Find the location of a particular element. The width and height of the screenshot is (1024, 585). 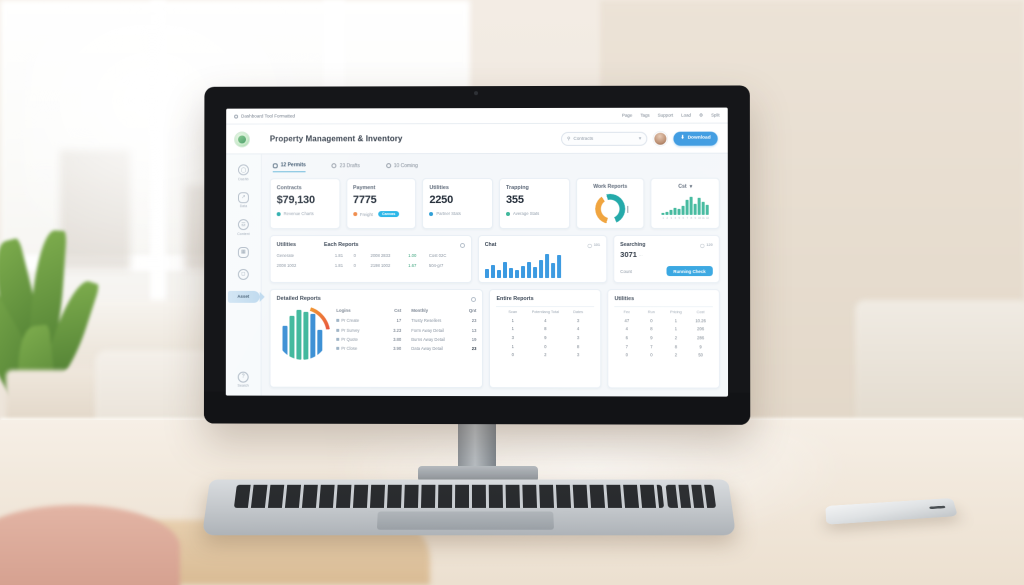

gear-icon: ⚙ is located at coordinates (701, 115).